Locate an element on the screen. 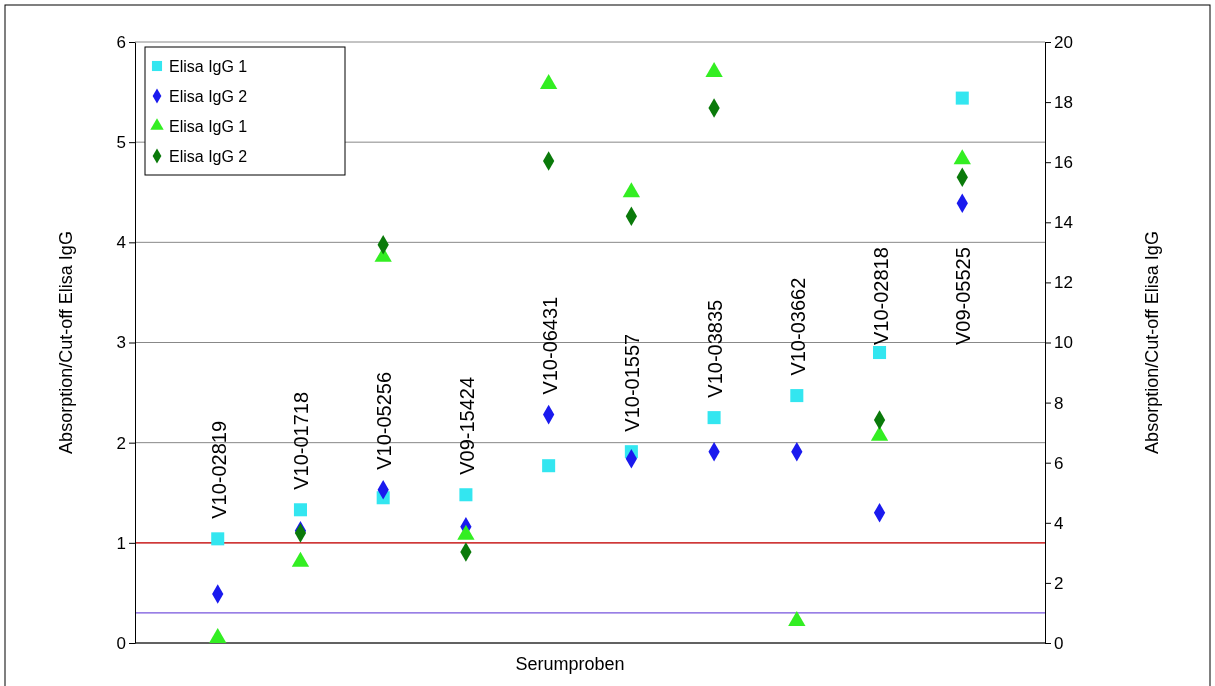 The height and width of the screenshot is (686, 1215). y-axis-title: Absorption/Cut-off Elisa IgG is located at coordinates (66, 342).